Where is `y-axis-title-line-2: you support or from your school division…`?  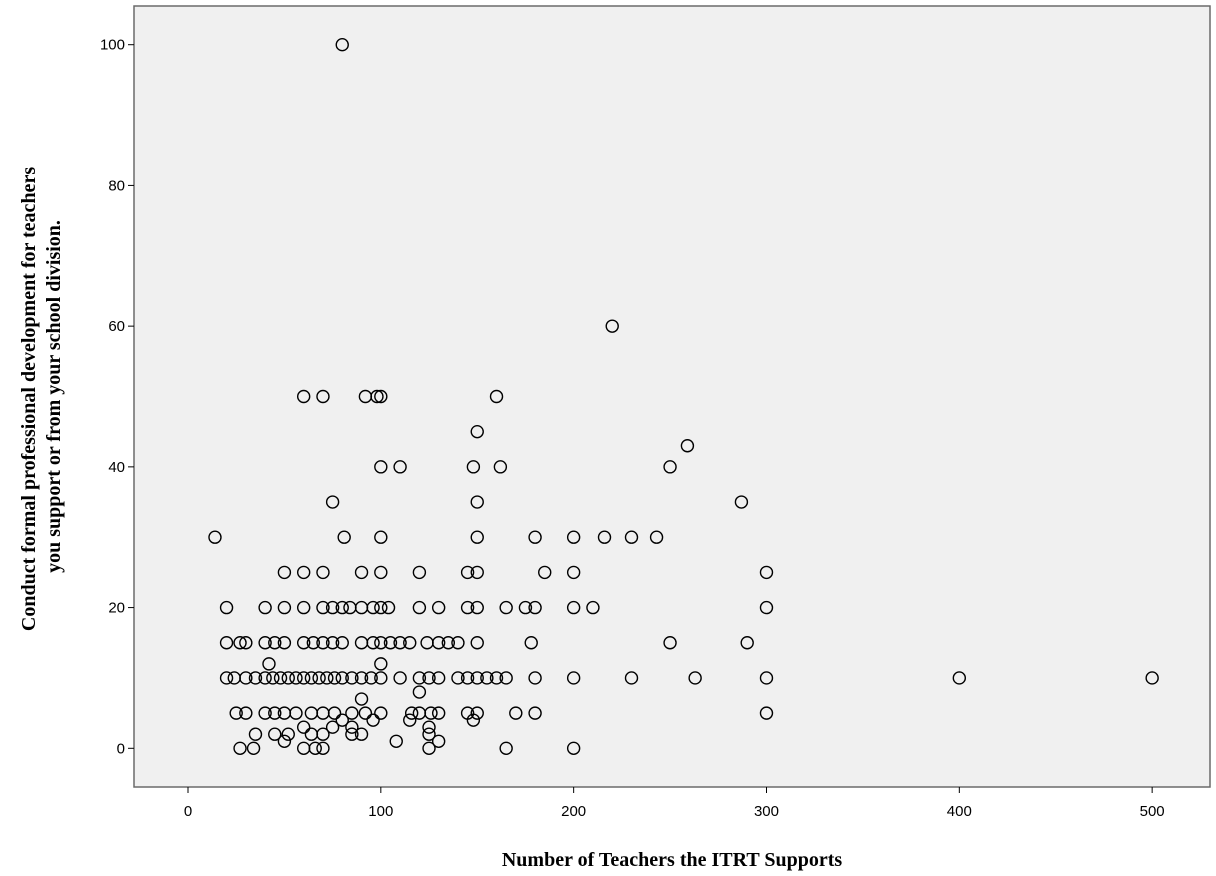 y-axis-title-line-2: you support or from your school division… is located at coordinates (54, 396).